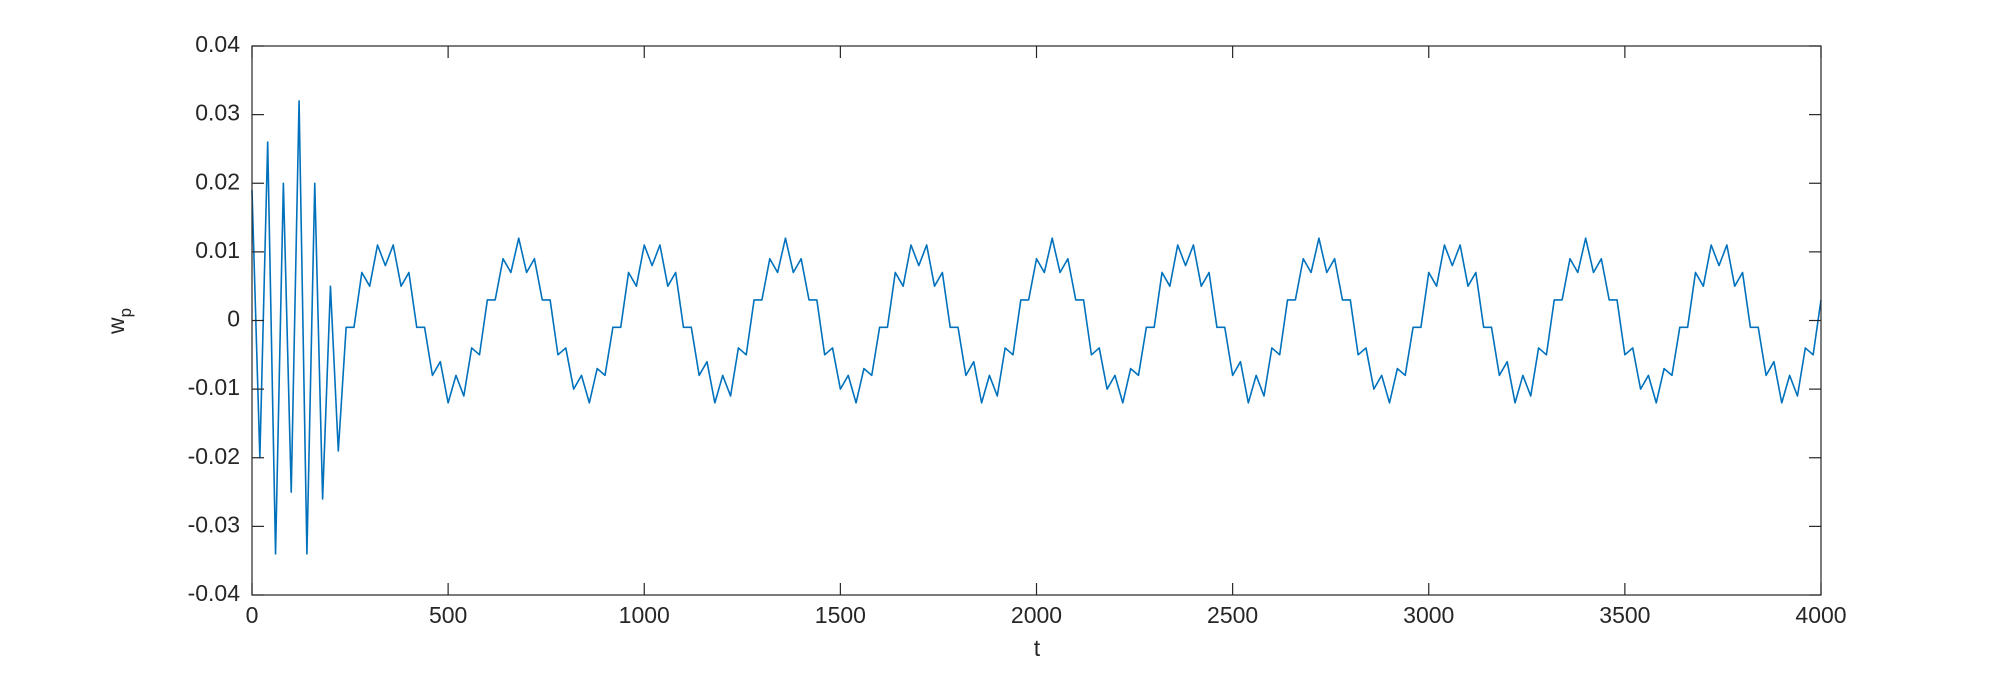 This screenshot has height=675, width=2008. What do you see at coordinates (214, 593) in the screenshot?
I see `y-tick-label: -0.04` at bounding box center [214, 593].